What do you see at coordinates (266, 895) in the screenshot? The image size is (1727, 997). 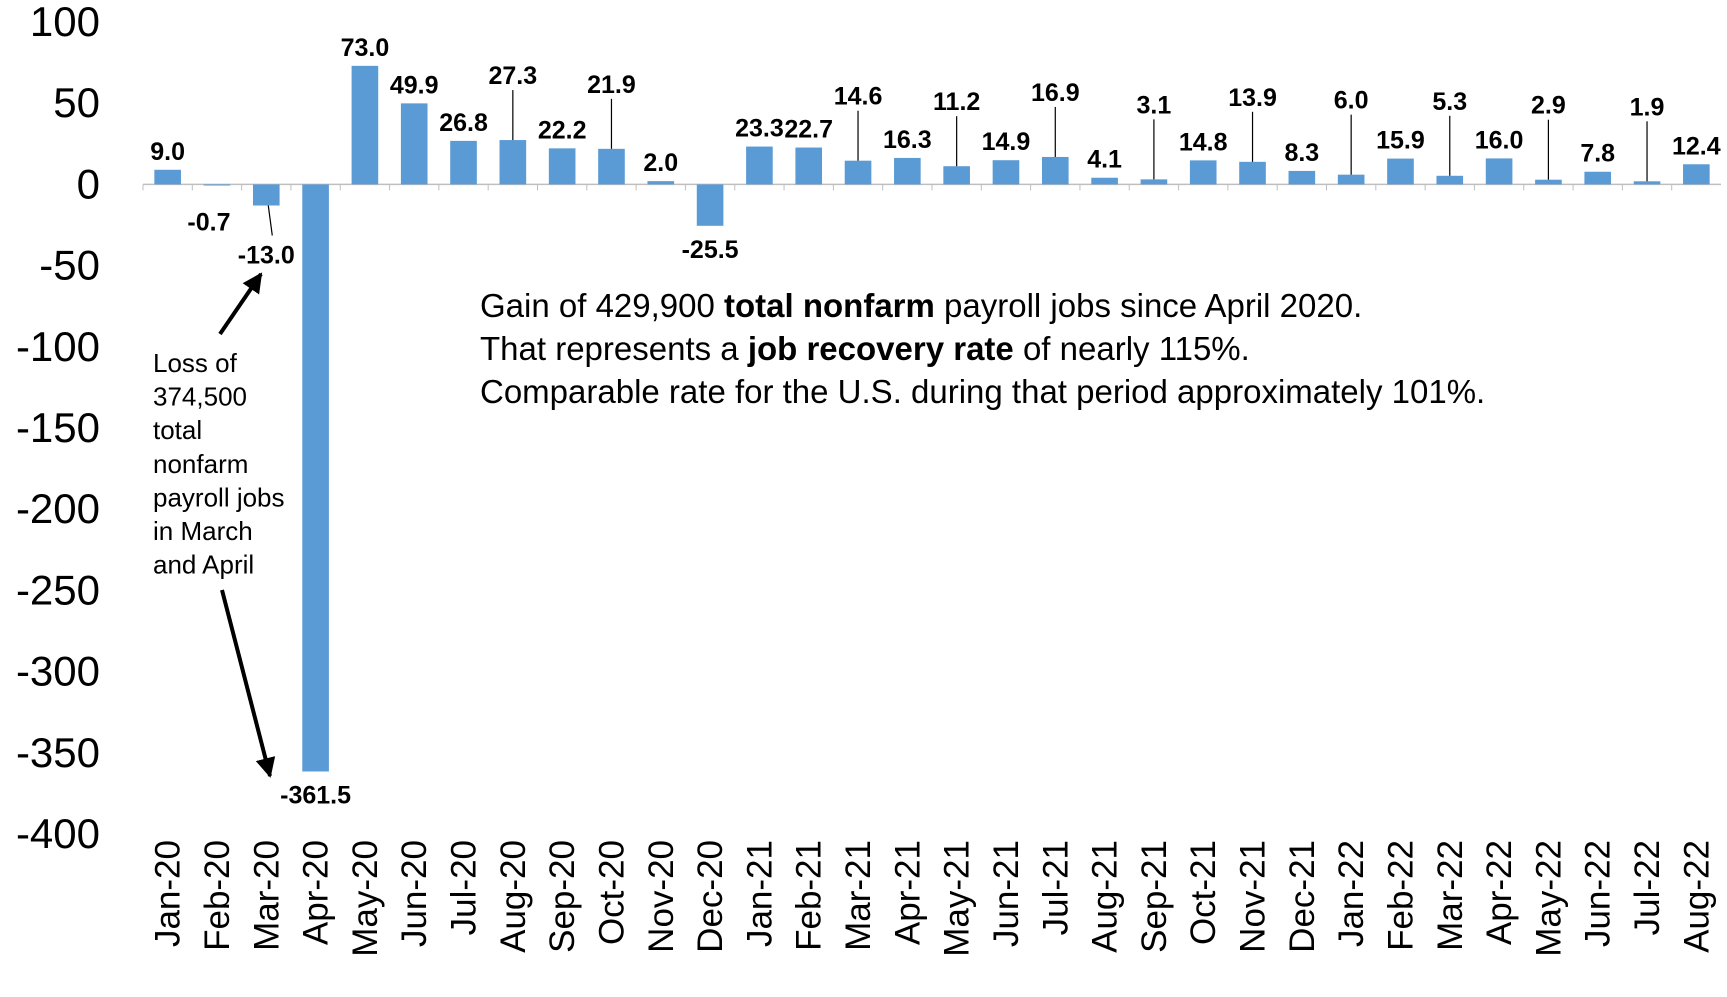 I see `x-tick-label: Mar-20` at bounding box center [266, 895].